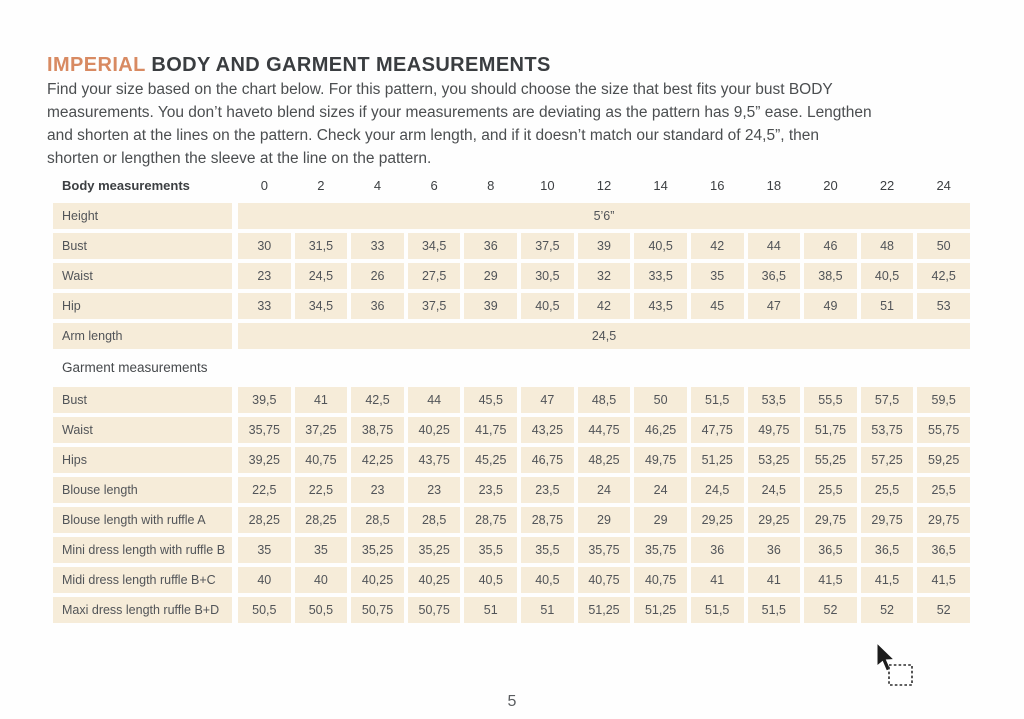 The height and width of the screenshot is (719, 1024). I want to click on size-header-cell: 16, so click(717, 185).